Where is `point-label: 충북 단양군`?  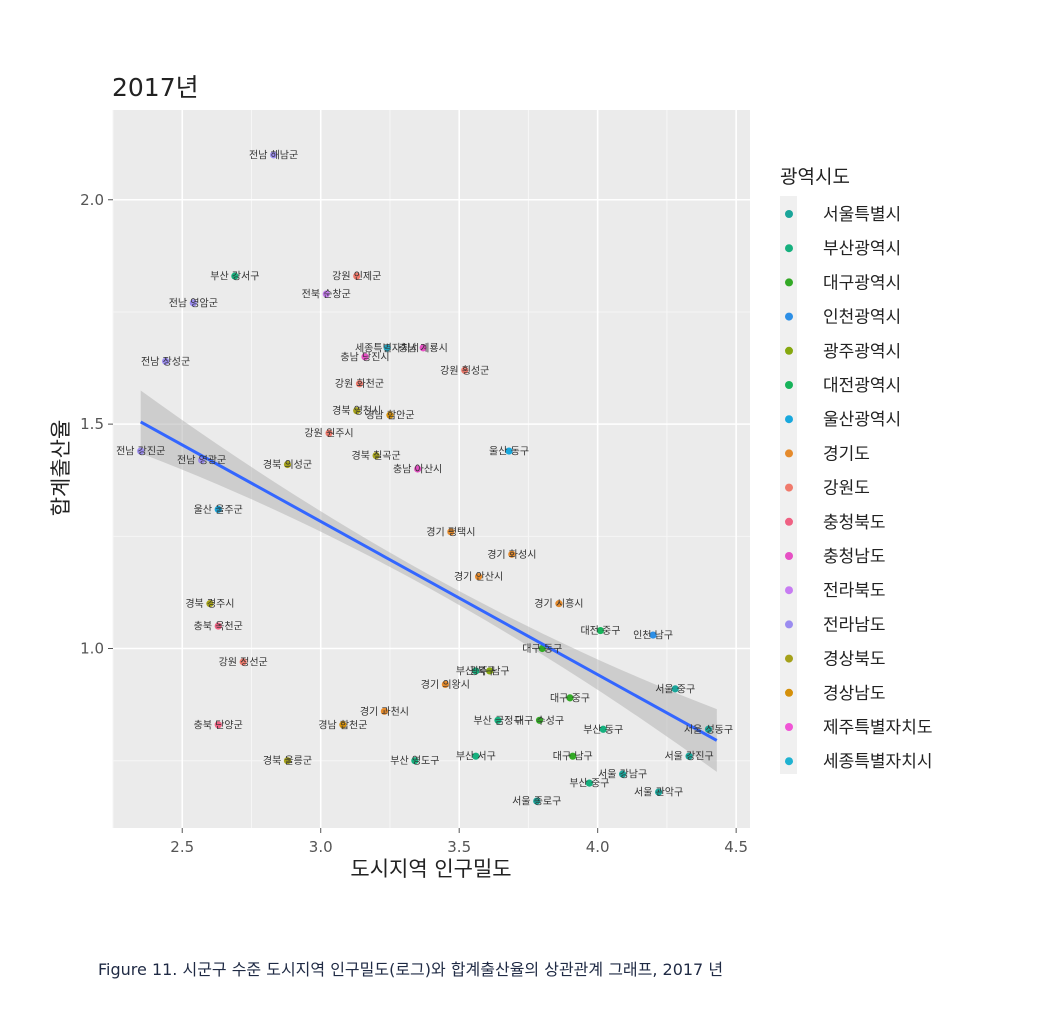
point-label: 충북 단양군 is located at coordinates (218, 725).